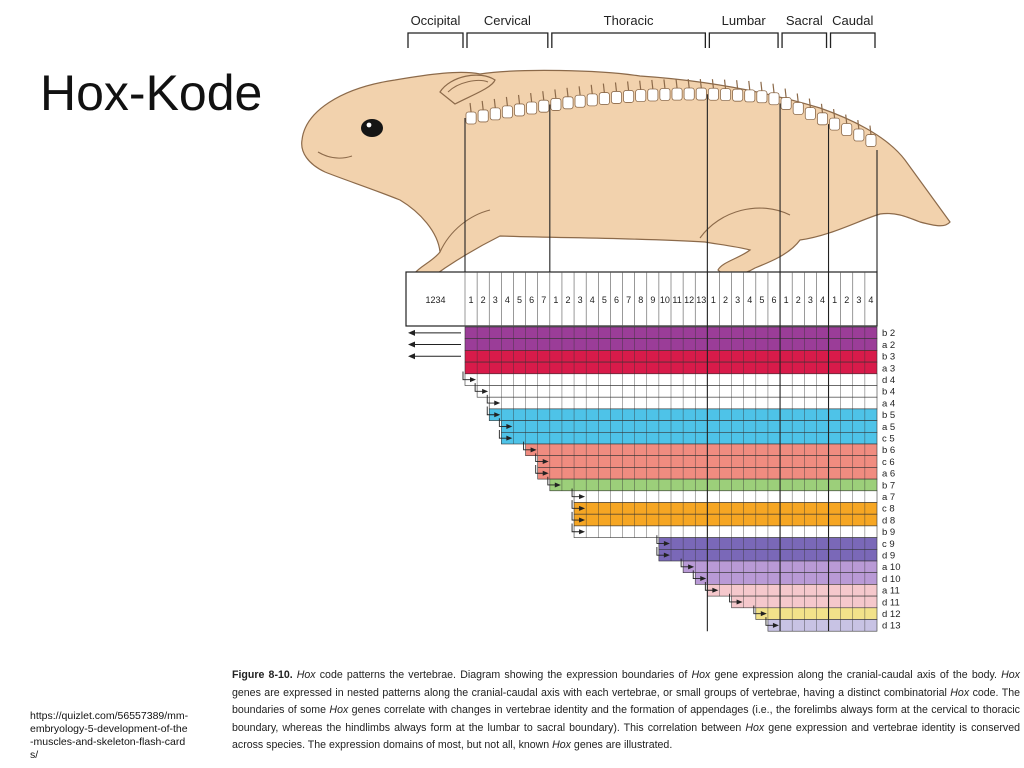 The width and height of the screenshot is (1024, 768). I want to click on gene-label: c 8, so click(888, 509).